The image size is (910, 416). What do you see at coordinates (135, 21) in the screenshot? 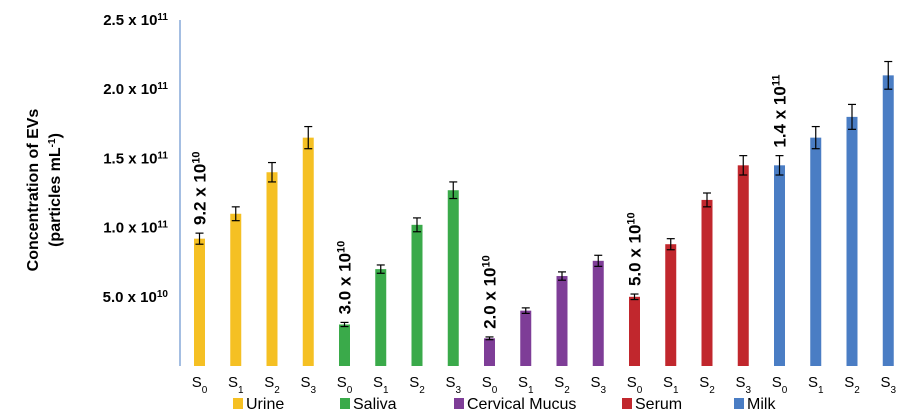
I see `y-tick-label: 2.5 x 10¹¹` at bounding box center [135, 21].